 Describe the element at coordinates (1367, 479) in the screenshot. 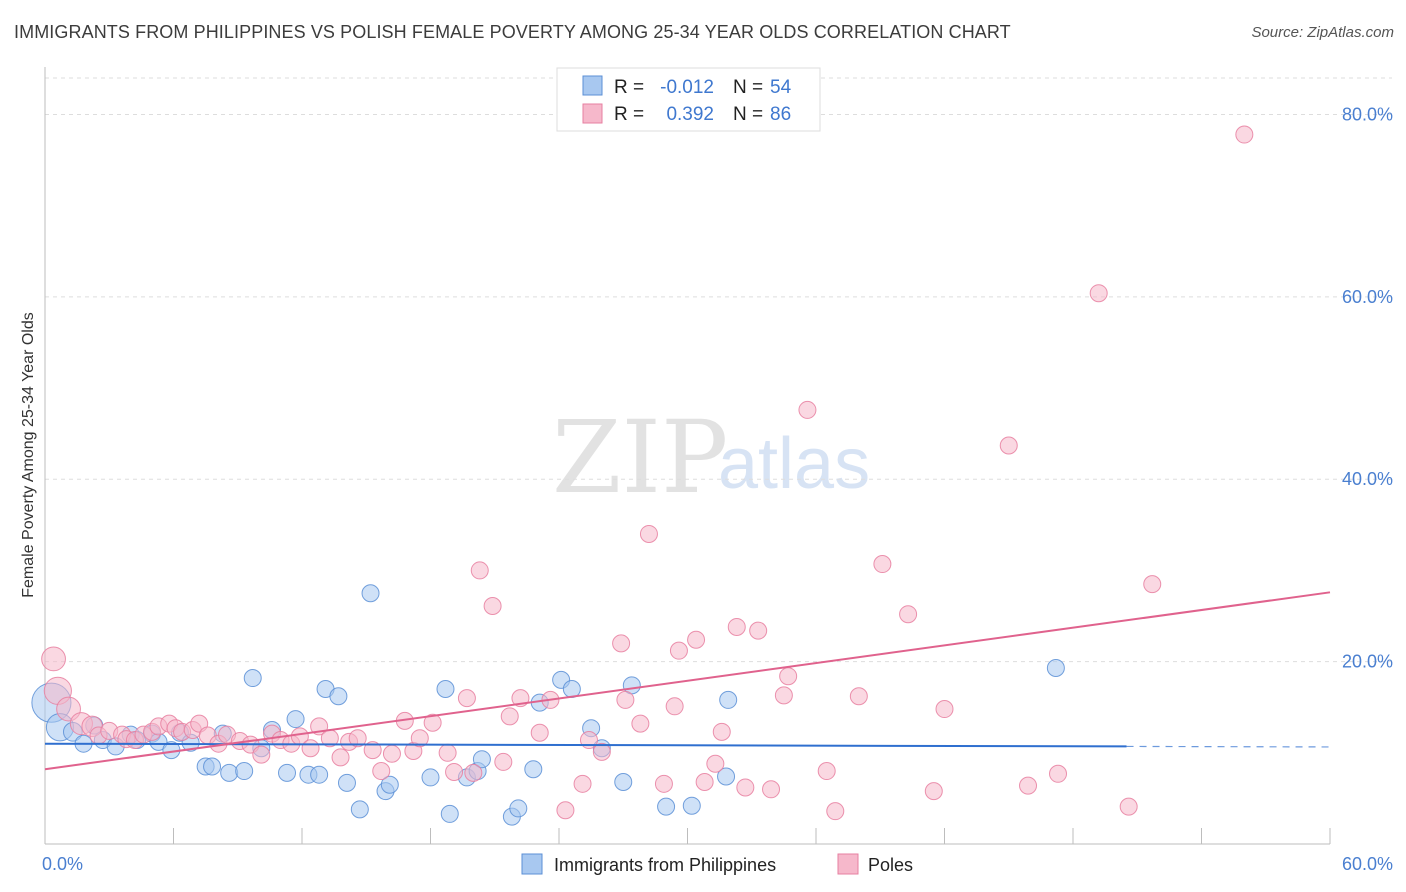

I see `y-tick-label: 40.0%` at that location.